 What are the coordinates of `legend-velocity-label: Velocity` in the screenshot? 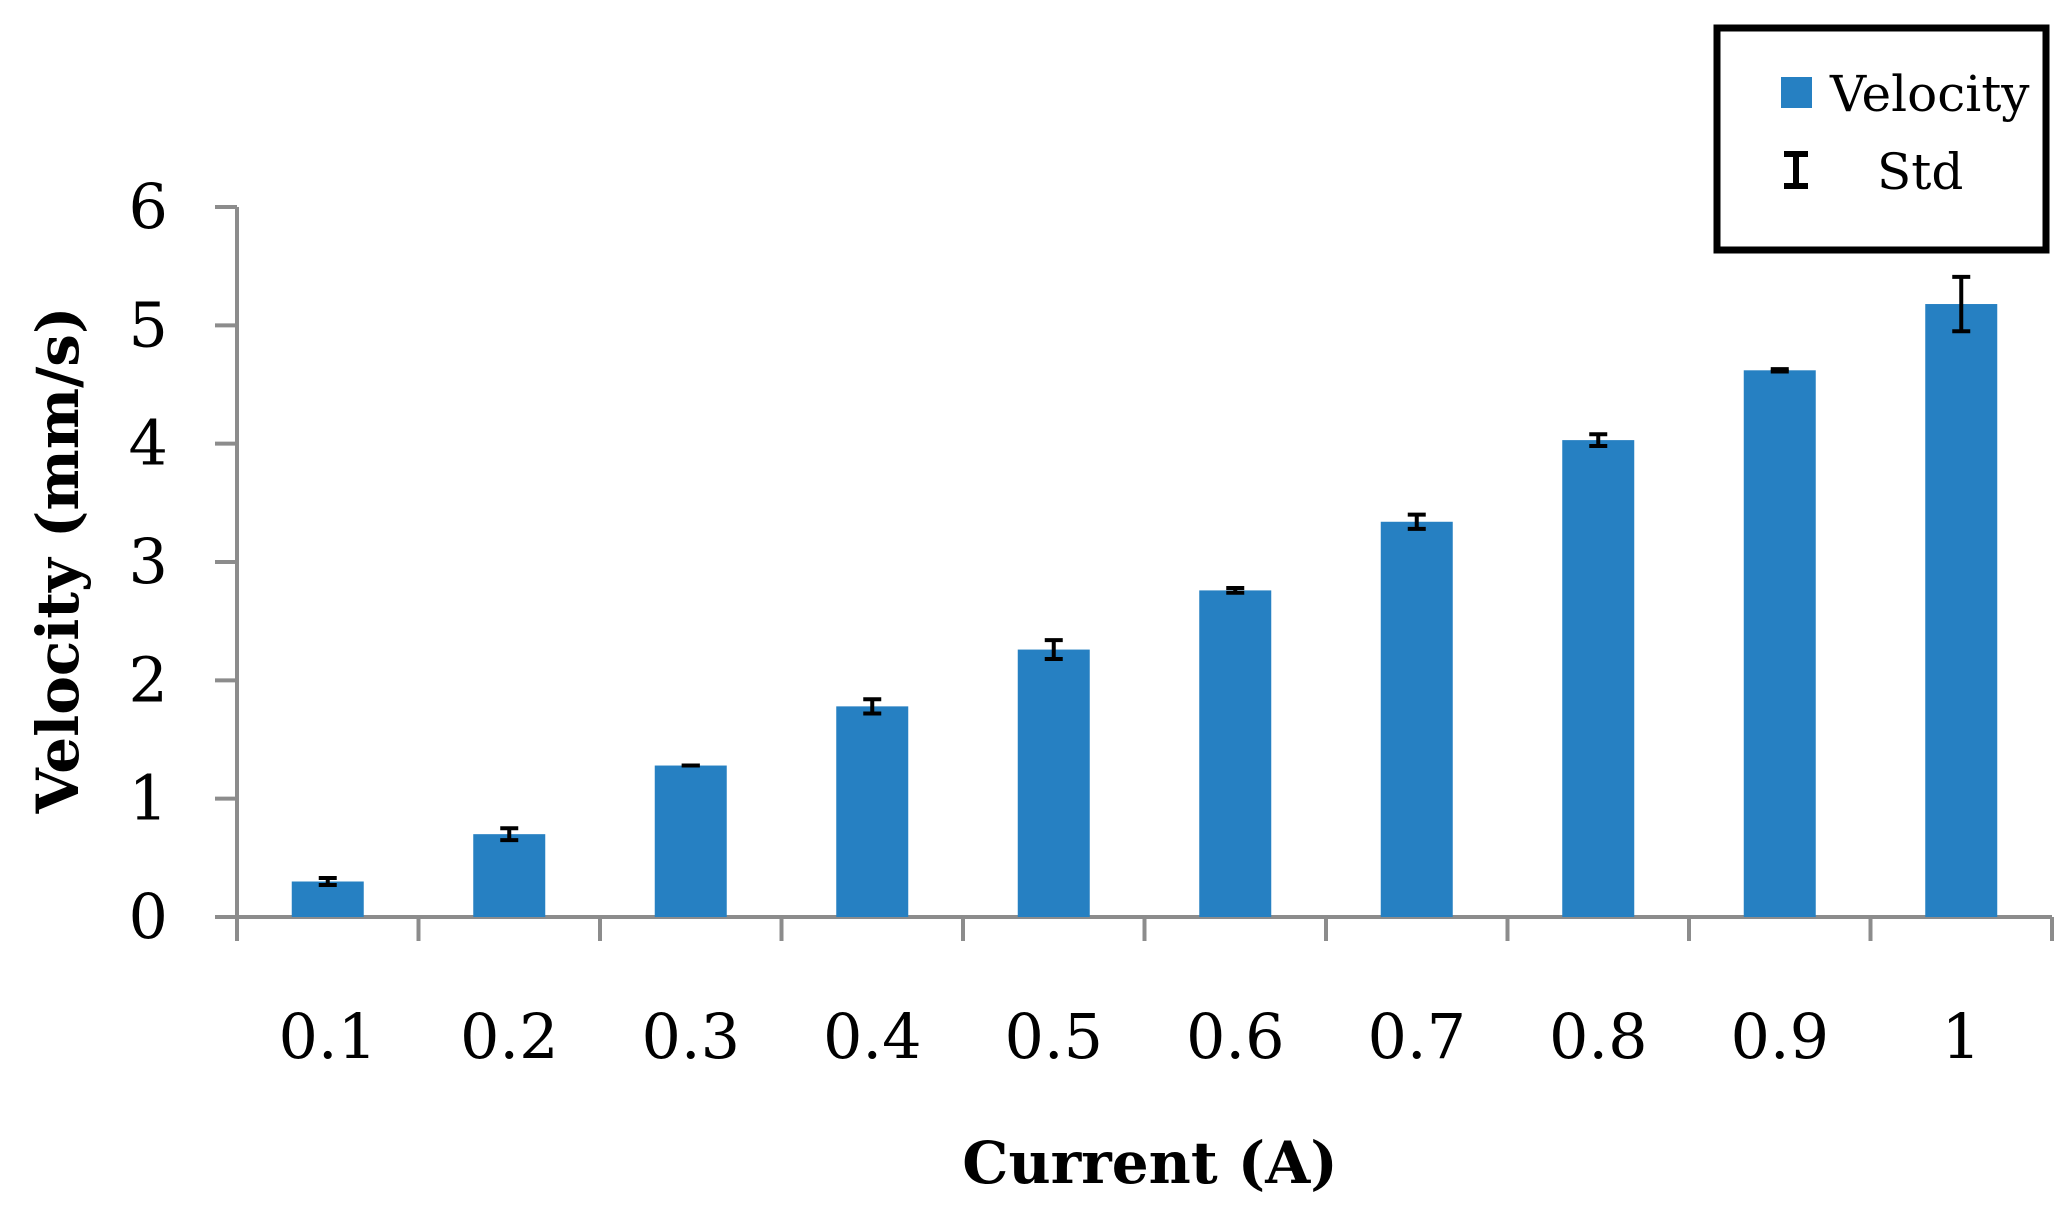 It's located at (1929, 94).